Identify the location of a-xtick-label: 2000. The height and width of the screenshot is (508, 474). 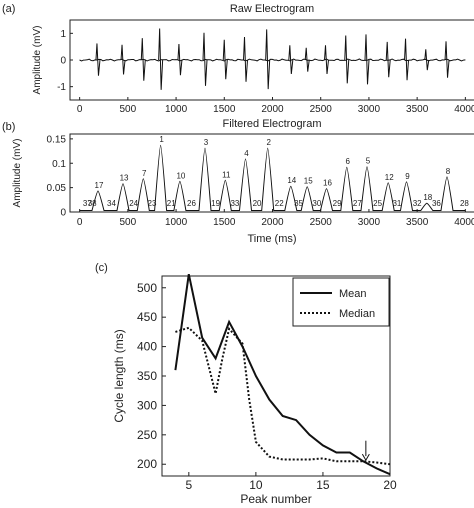
(272, 109).